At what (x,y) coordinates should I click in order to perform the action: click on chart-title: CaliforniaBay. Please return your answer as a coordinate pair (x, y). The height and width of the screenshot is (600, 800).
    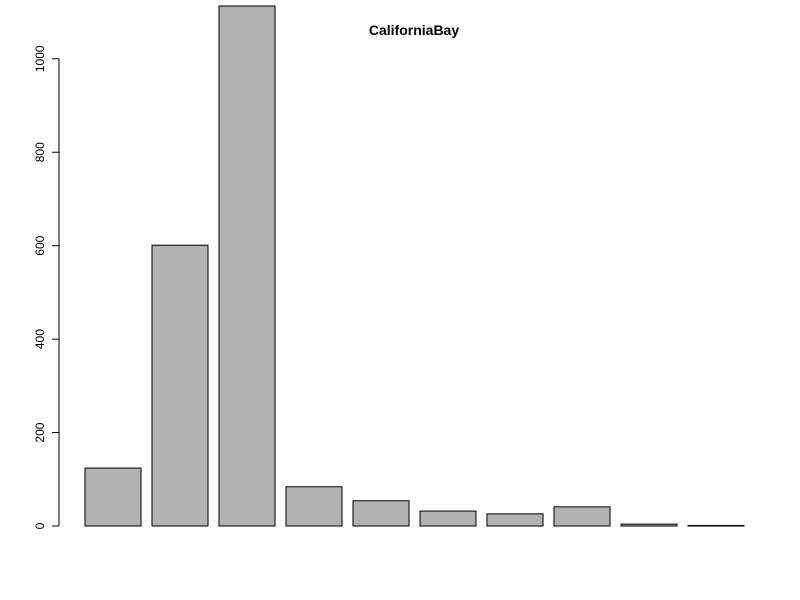
    Looking at the image, I should click on (414, 30).